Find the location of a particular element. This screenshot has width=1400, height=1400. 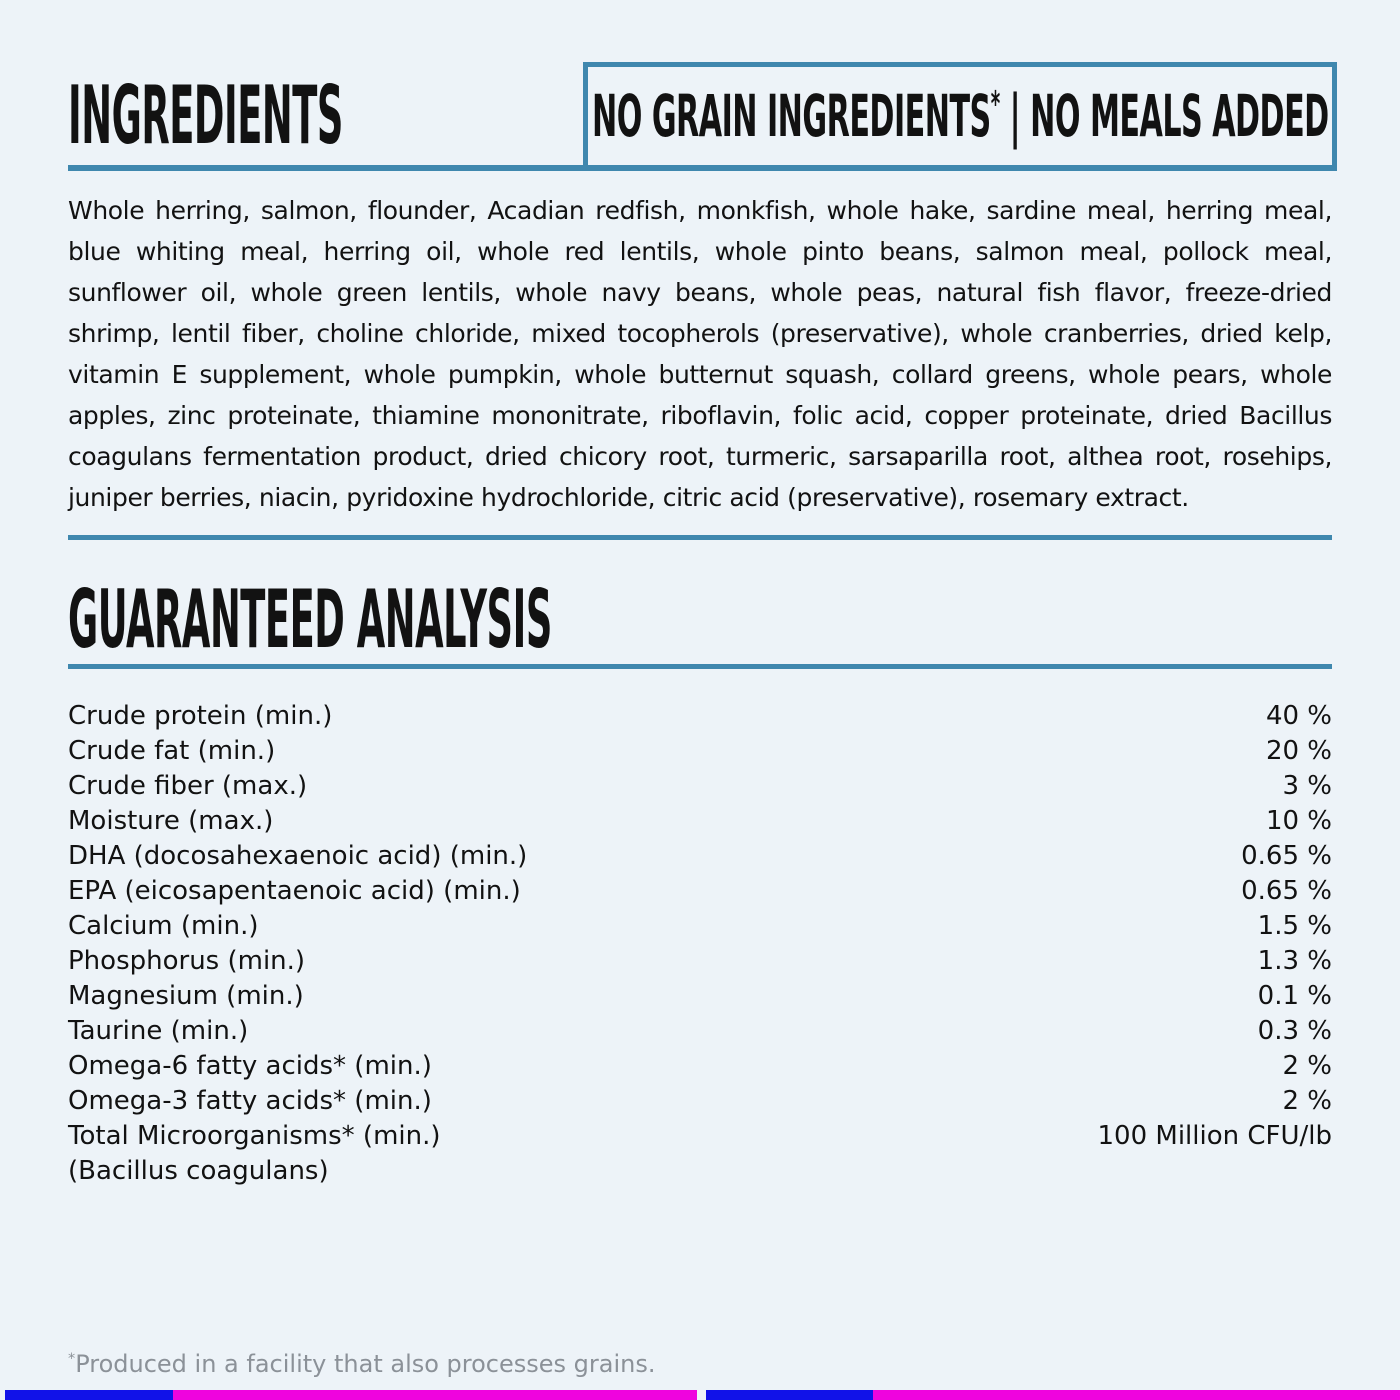

ingredients-section-title: INGREDIENTS is located at coordinates (367, 116).